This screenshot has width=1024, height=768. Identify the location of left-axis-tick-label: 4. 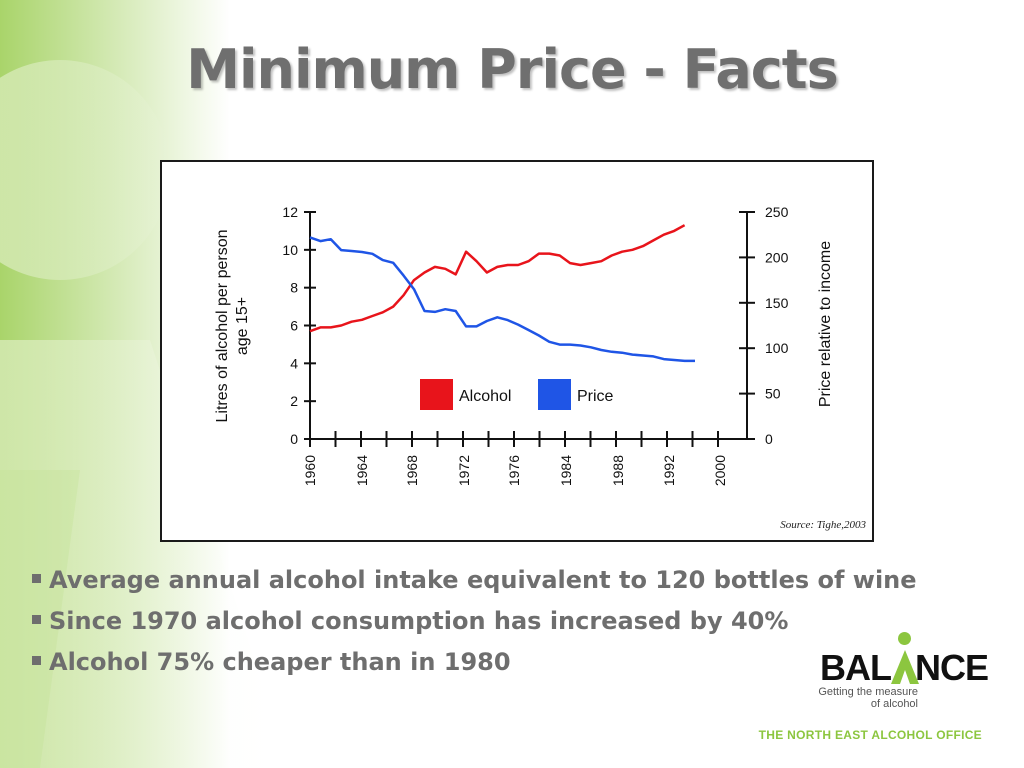
(294, 363).